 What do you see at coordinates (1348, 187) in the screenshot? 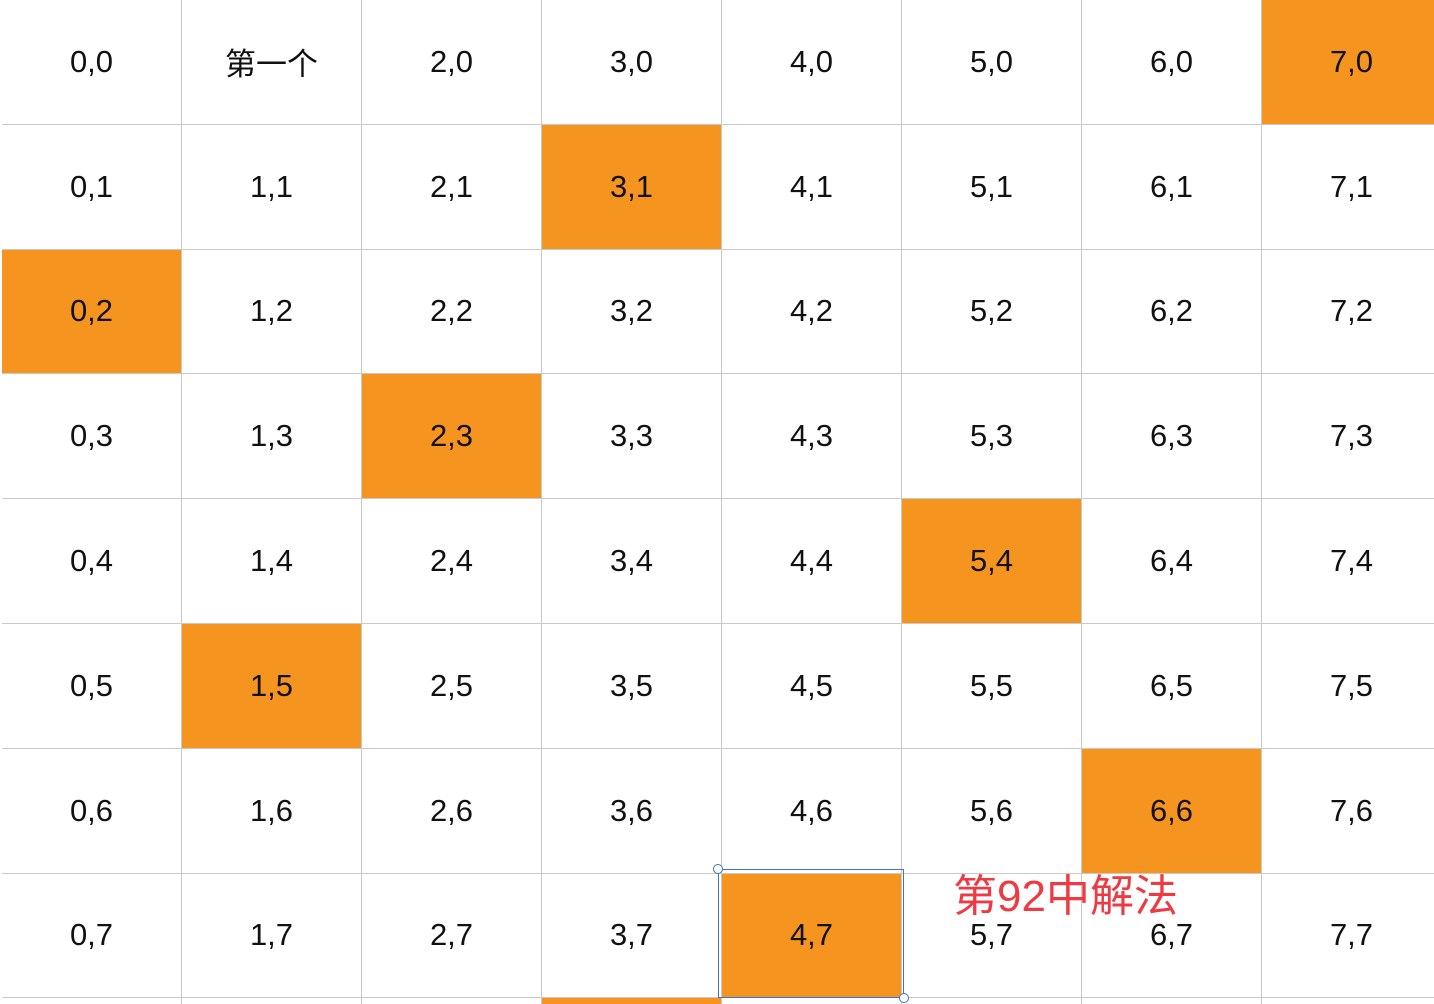
I see `grid-cell-7-1: 7,1` at bounding box center [1348, 187].